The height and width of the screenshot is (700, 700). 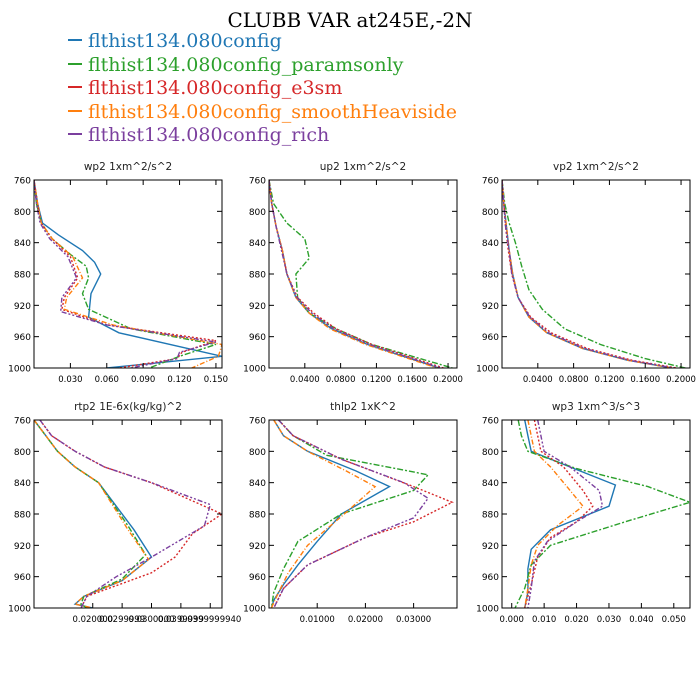 I want to click on x-tick-label: 0.050, so click(x=674, y=620).